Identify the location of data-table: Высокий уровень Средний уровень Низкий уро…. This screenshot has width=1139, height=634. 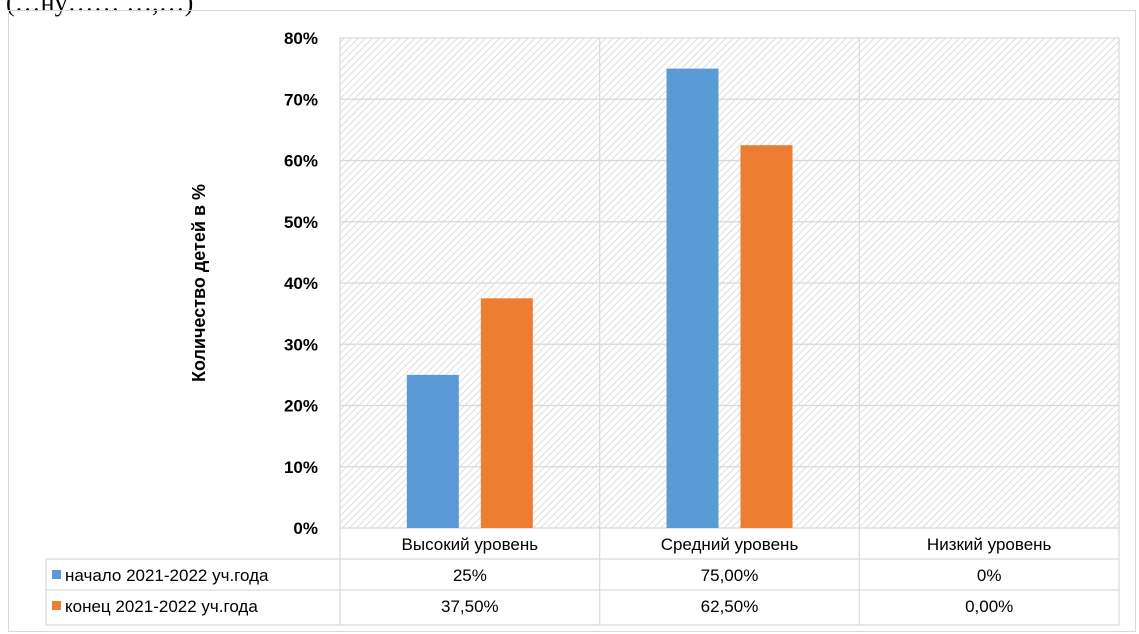
(582, 580).